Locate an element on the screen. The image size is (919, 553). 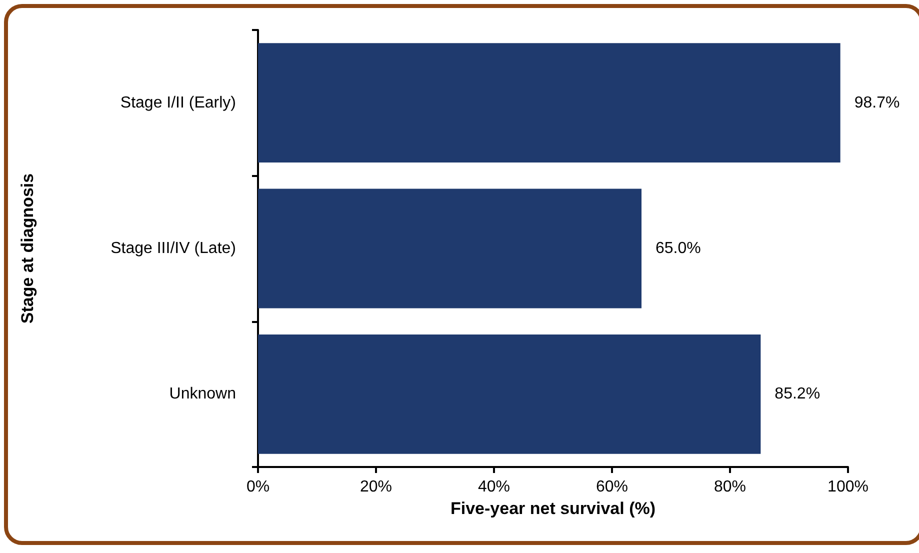
x-tick-label: 20% is located at coordinates (376, 487).